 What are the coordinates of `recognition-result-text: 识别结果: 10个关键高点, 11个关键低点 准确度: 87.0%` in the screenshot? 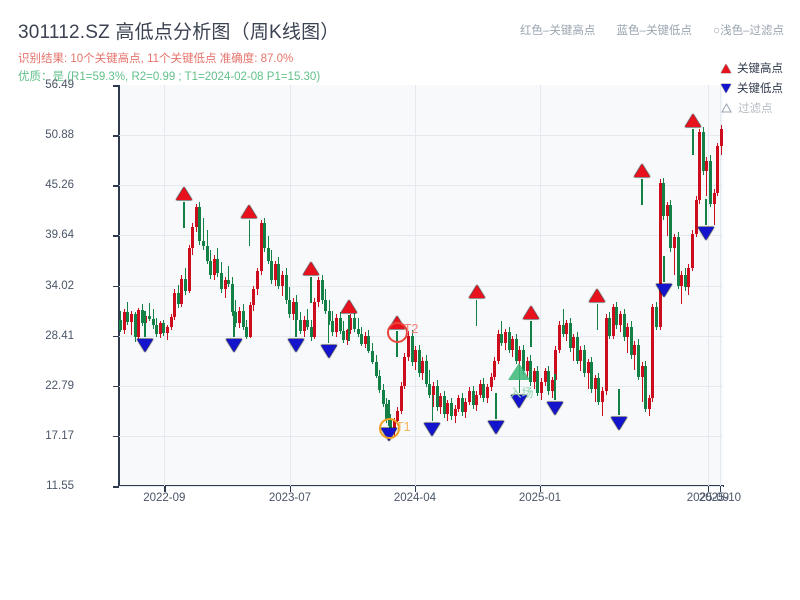 It's located at (156, 59).